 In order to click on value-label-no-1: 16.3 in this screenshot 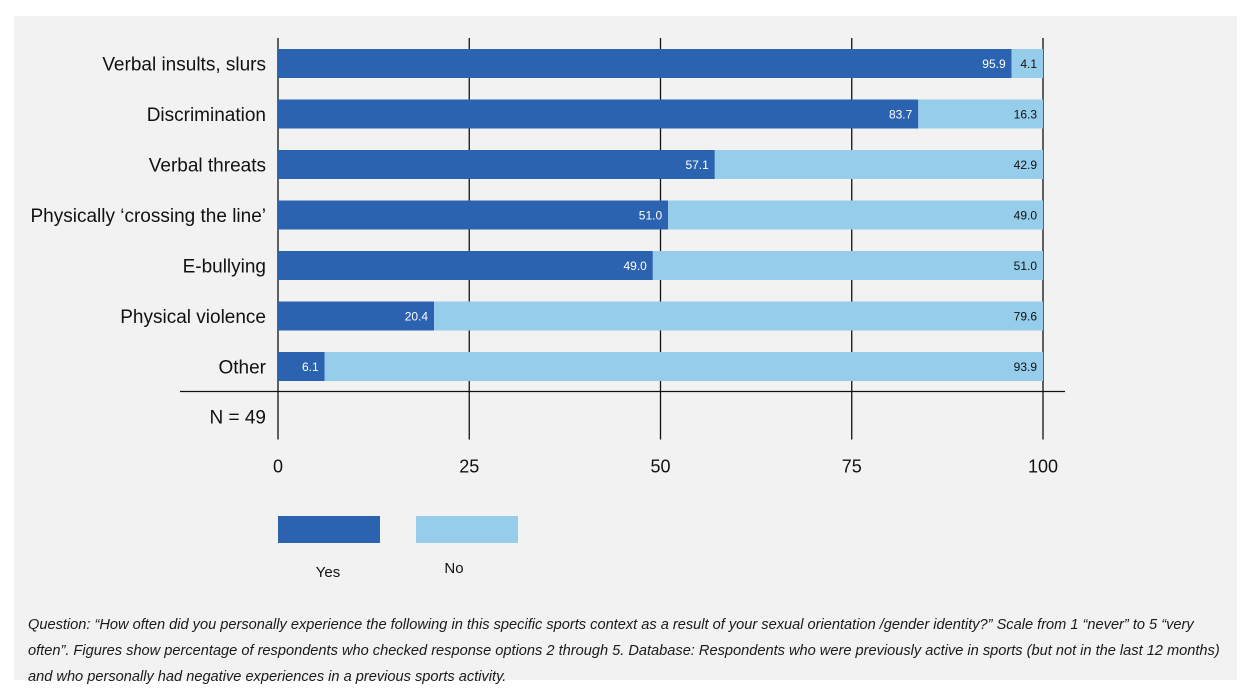, I will do `click(1026, 115)`.